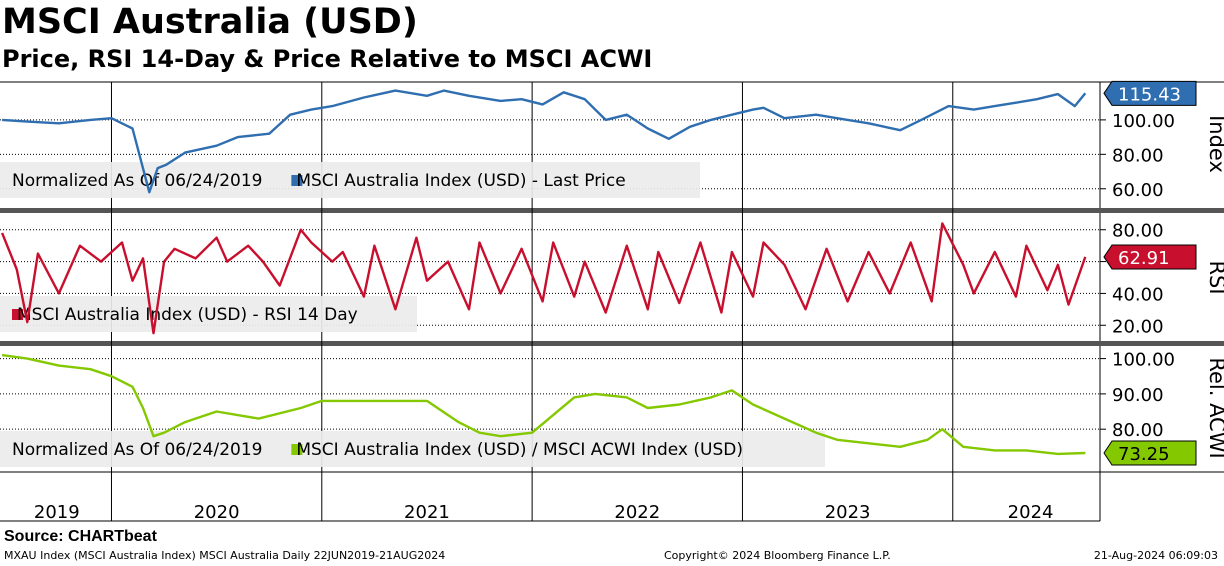 The image size is (1224, 566). I want to click on last-value-label: 115.43, so click(1149, 94).